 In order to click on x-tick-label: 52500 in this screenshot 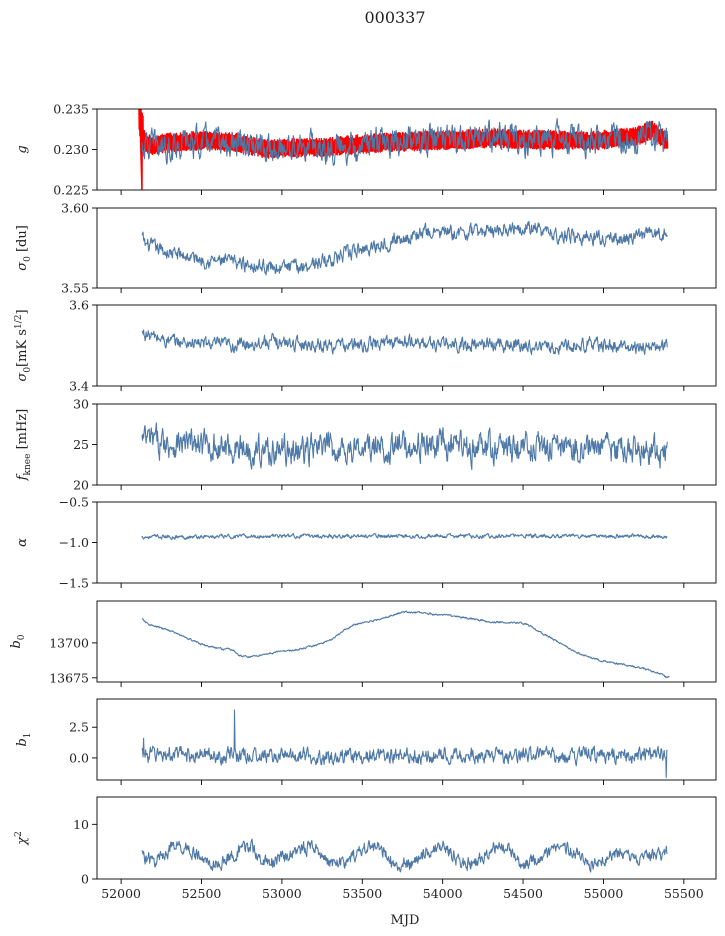, I will do `click(202, 893)`.